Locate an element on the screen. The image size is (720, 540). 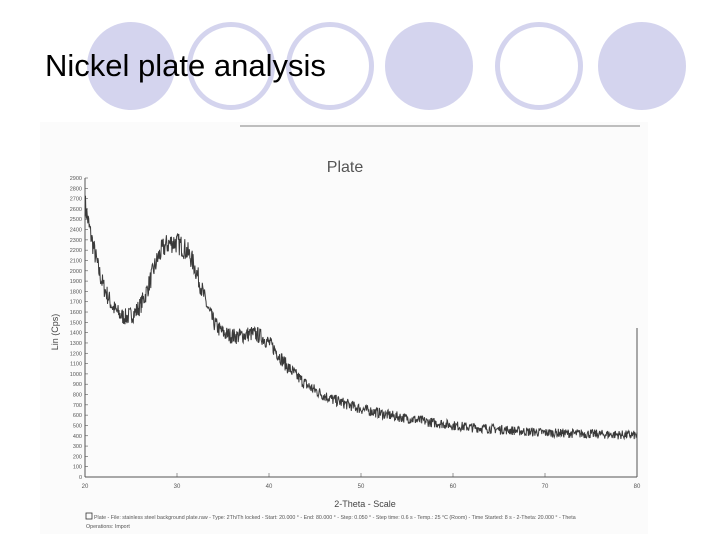
y-tick-label: 400 is located at coordinates (77, 437).